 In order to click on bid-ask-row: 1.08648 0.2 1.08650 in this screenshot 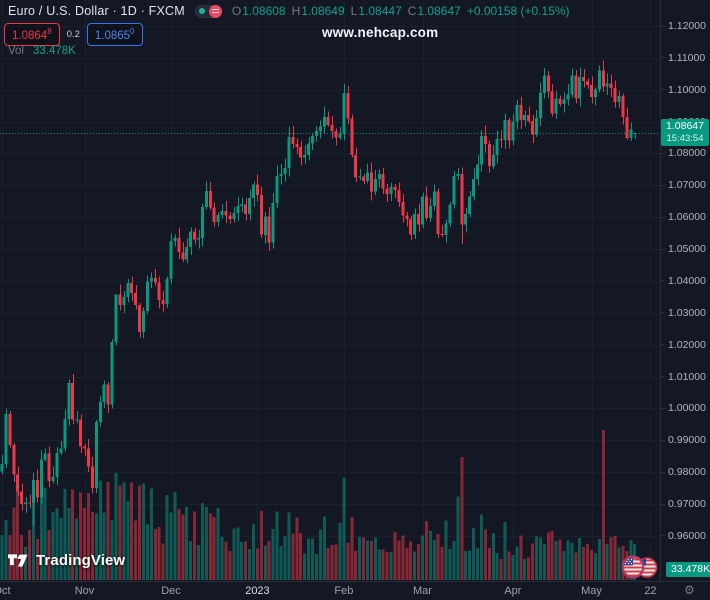, I will do `click(73, 34)`.